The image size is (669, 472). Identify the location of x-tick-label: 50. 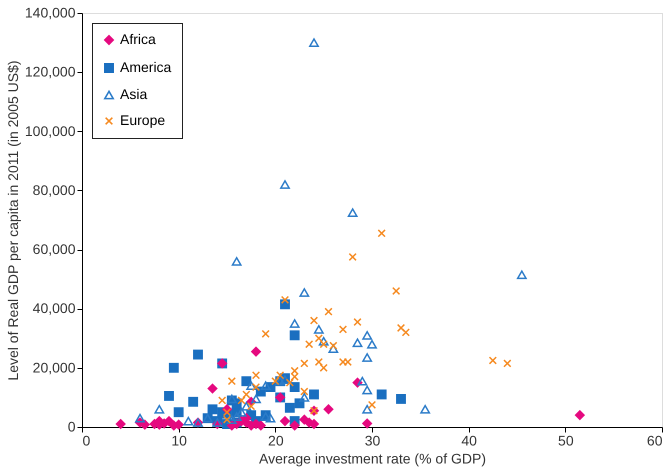
(566, 440).